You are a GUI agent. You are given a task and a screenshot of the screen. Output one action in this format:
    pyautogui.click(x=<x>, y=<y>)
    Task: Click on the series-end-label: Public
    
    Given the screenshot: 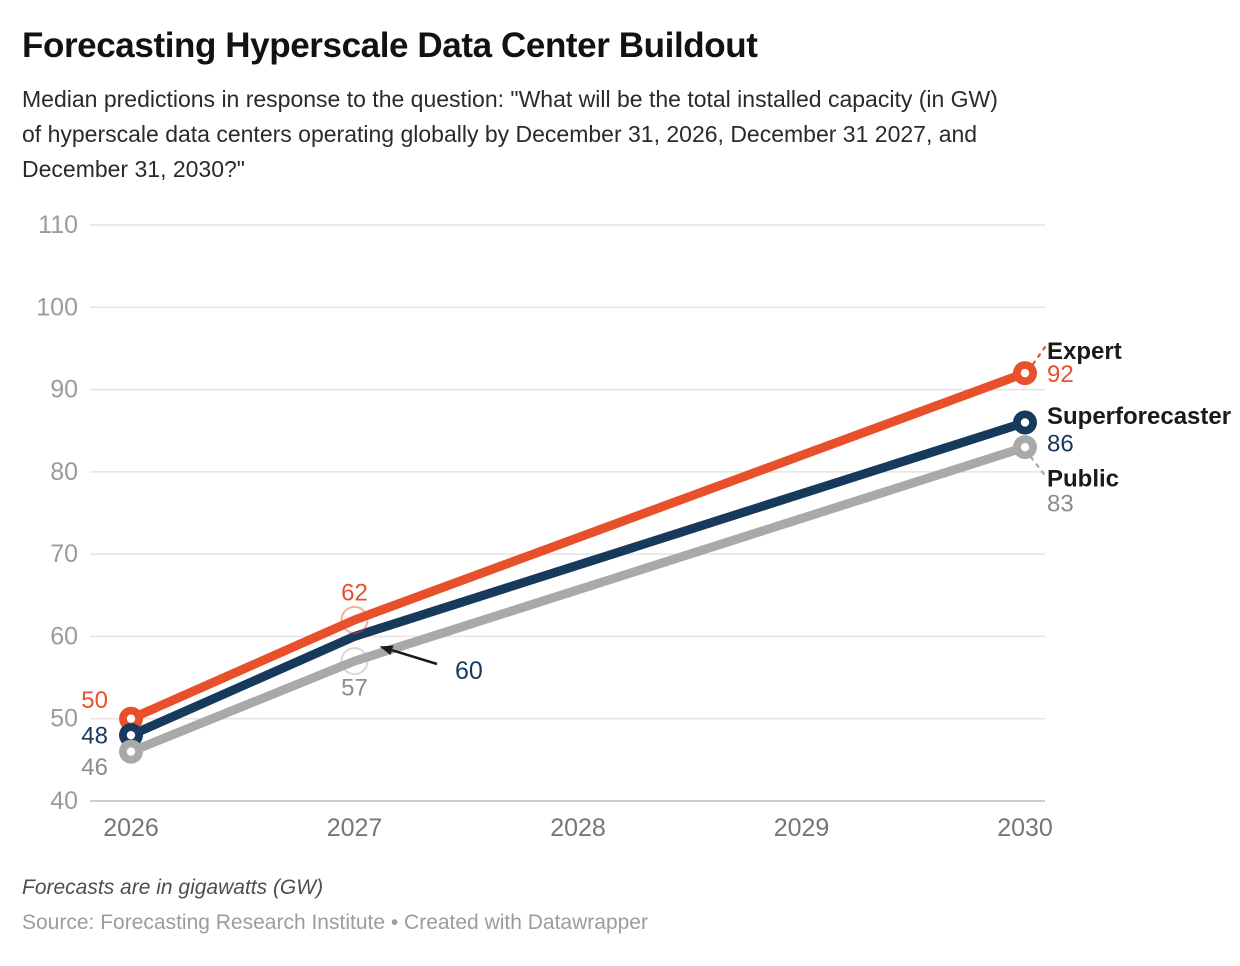 What is the action you would take?
    pyautogui.click(x=1083, y=479)
    